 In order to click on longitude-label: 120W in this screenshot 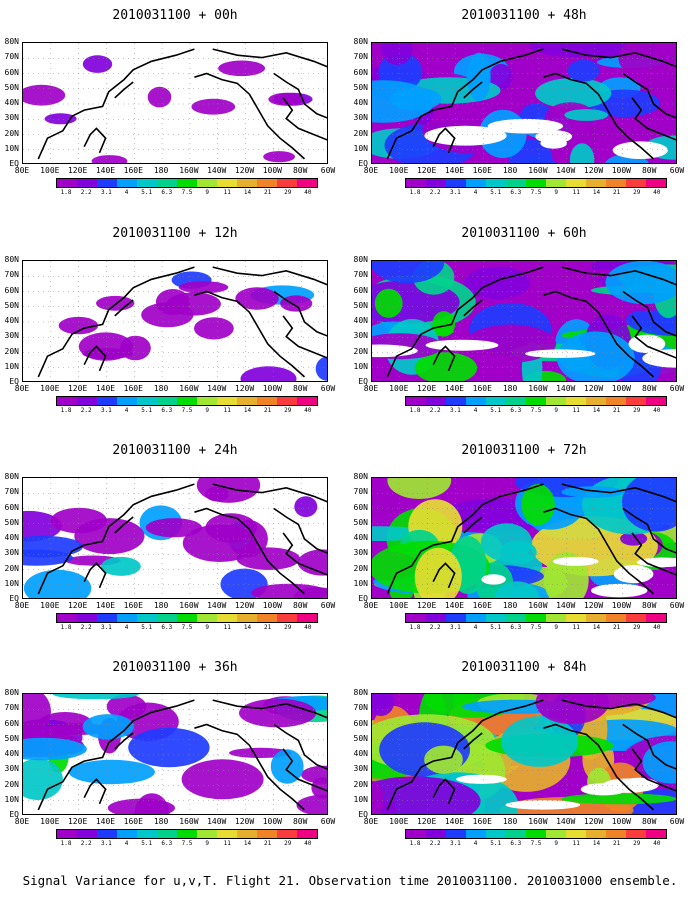, I will do `click(593, 170)`.